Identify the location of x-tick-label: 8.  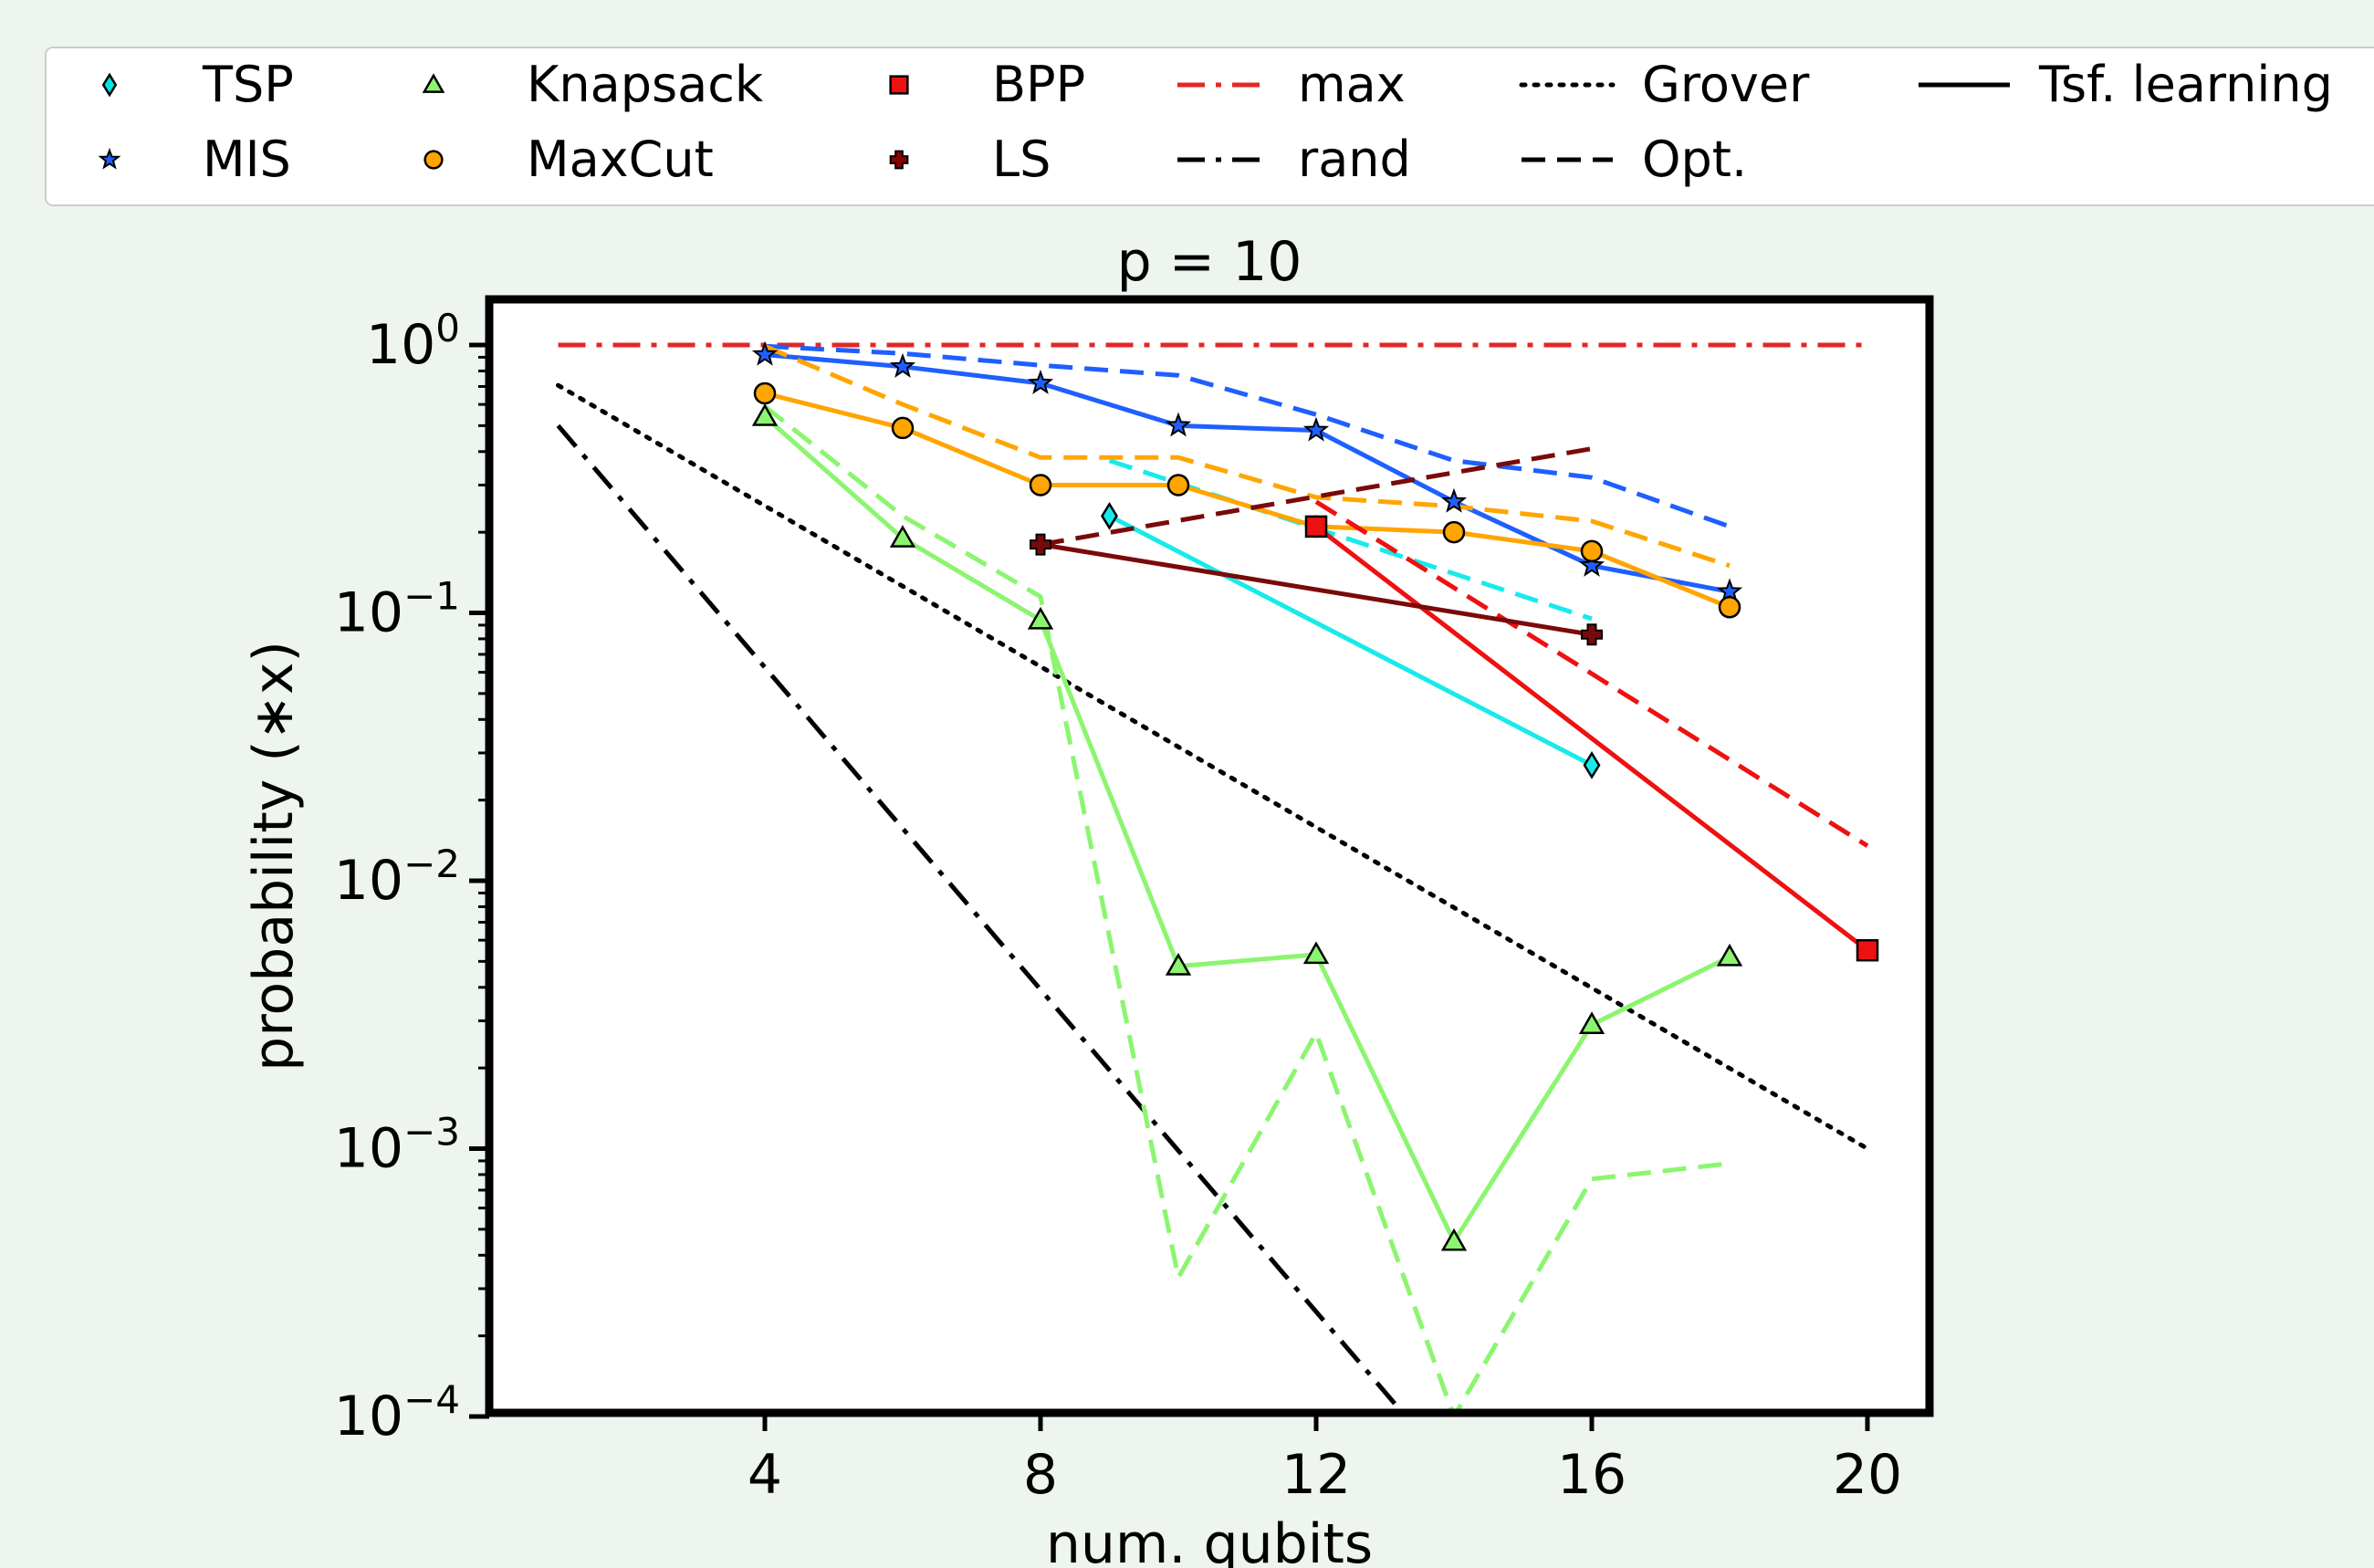
(1040, 1475).